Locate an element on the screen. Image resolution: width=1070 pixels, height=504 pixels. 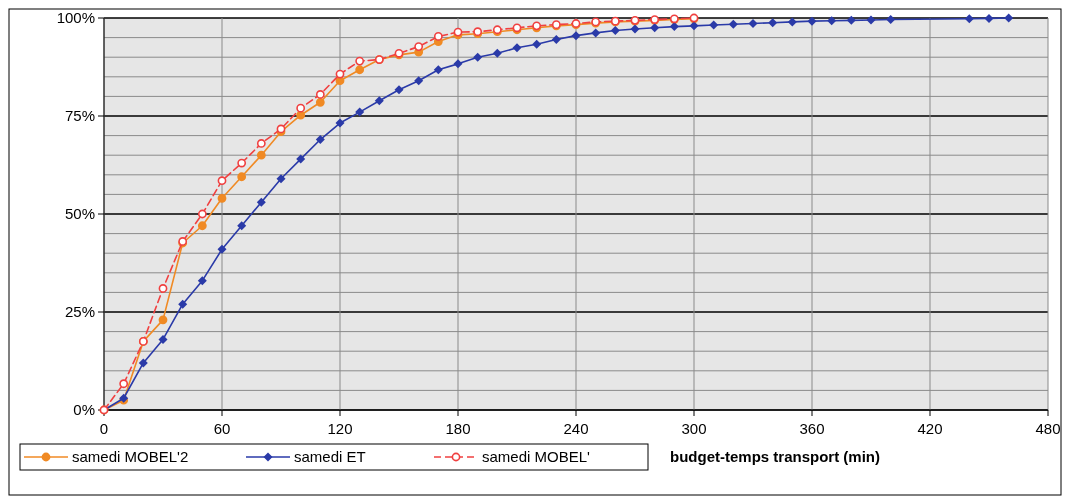
y-tick-label: 100% is located at coordinates (75, 18).